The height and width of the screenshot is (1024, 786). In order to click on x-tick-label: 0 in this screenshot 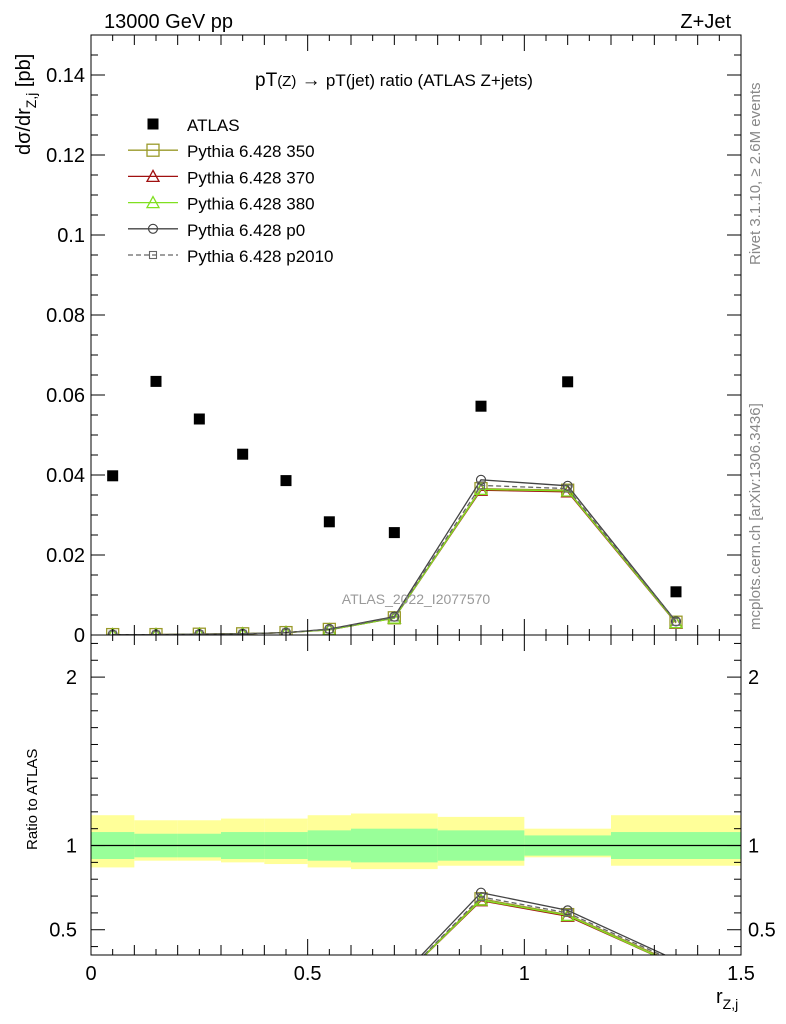, I will do `click(90, 974)`.